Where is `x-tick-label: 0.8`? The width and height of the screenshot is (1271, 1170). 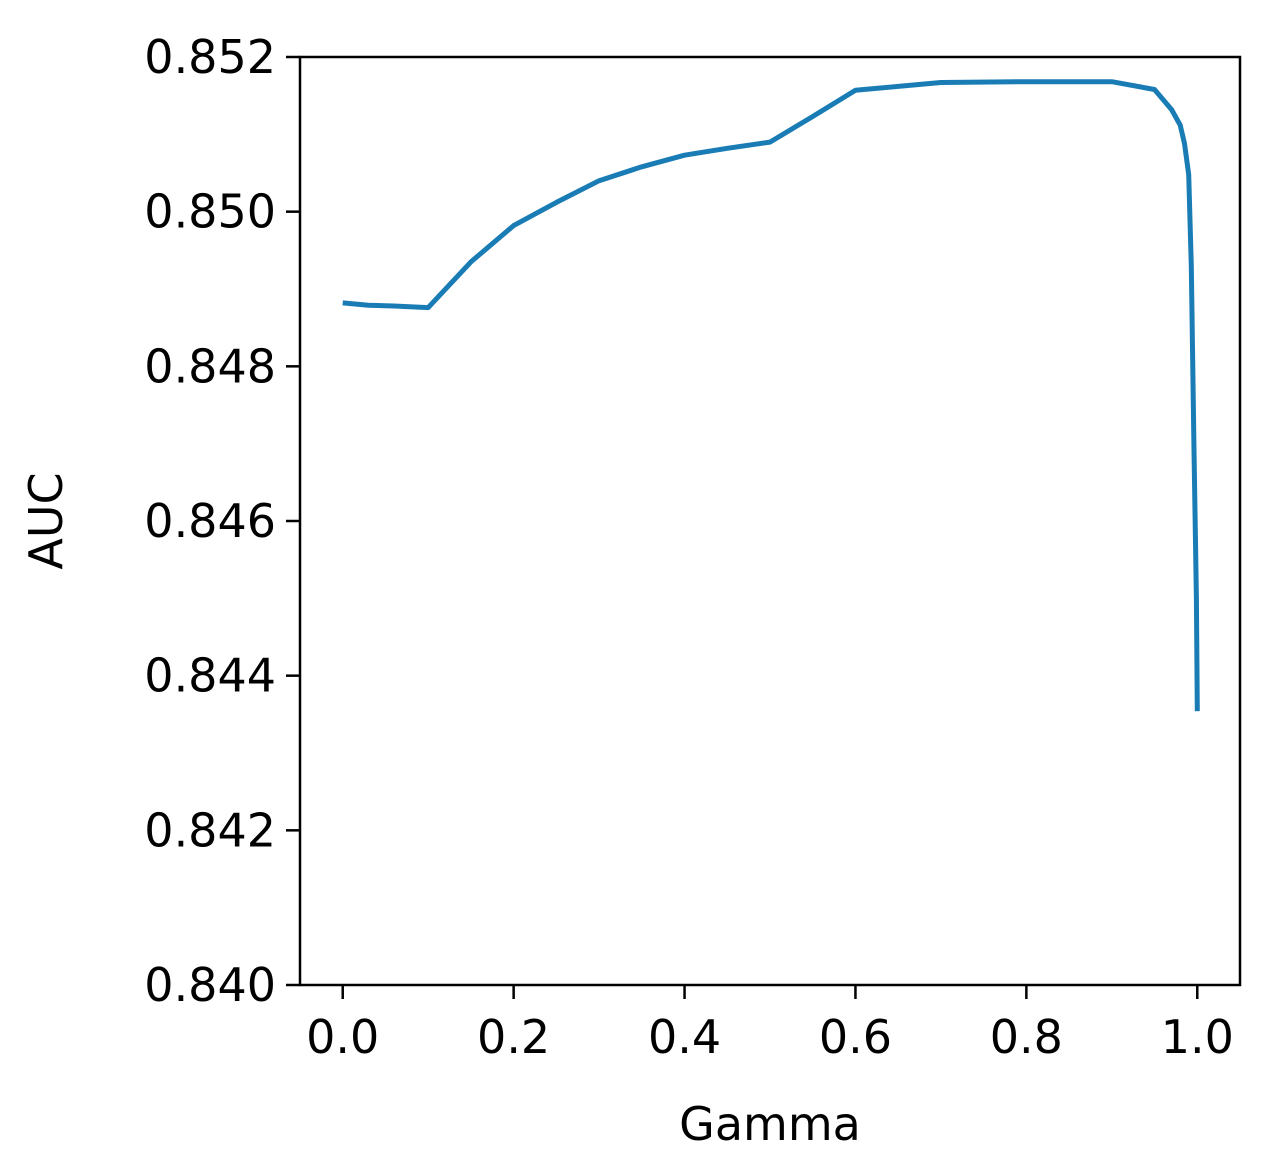 x-tick-label: 0.8 is located at coordinates (1026, 1037).